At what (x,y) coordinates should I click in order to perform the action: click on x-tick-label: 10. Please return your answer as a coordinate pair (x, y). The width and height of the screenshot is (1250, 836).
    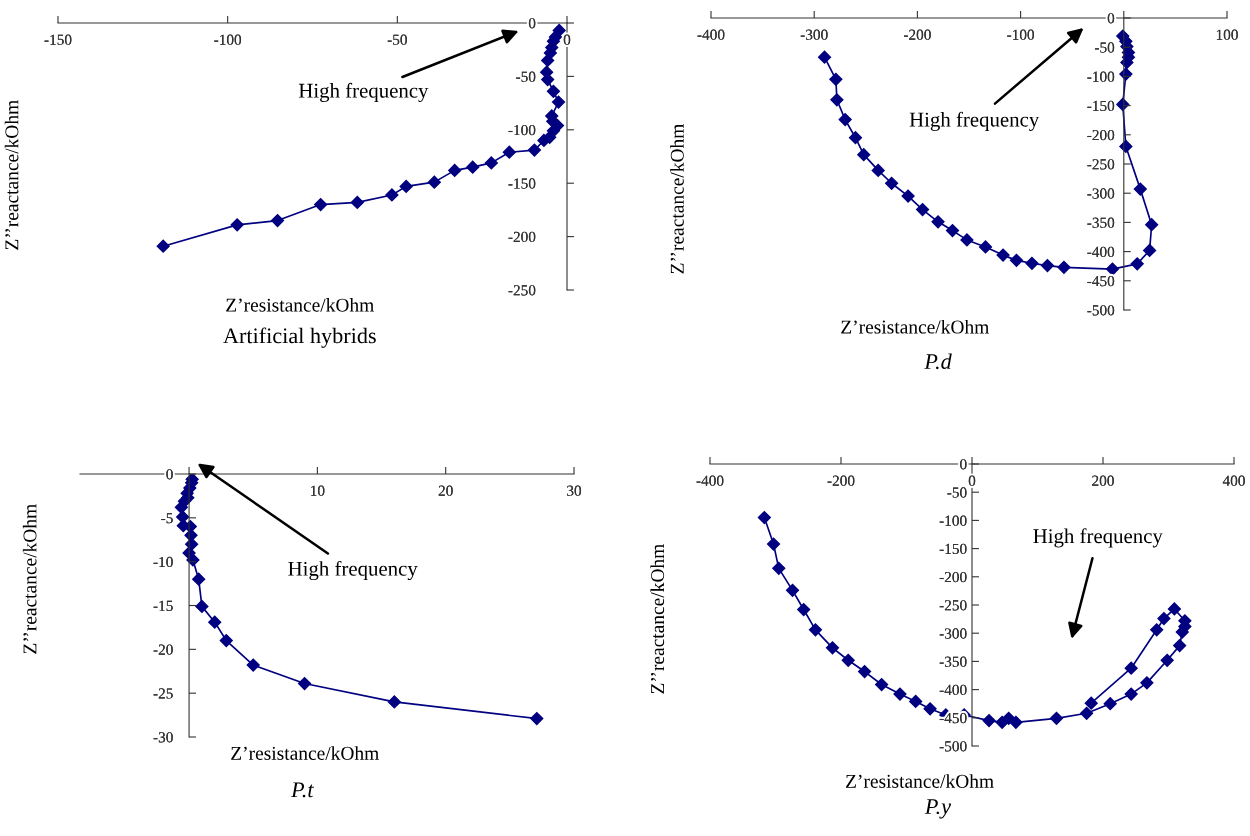
    Looking at the image, I should click on (318, 490).